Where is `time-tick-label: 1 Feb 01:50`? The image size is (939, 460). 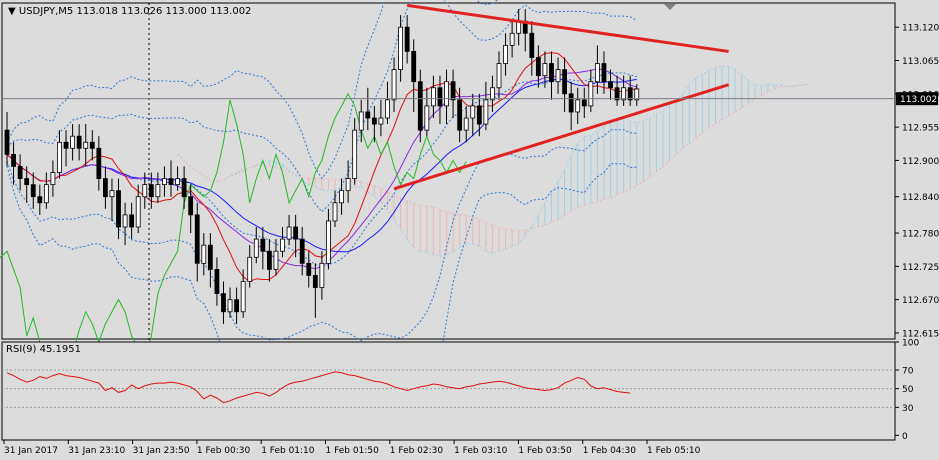
time-tick-label: 1 Feb 01:50 is located at coordinates (353, 451).